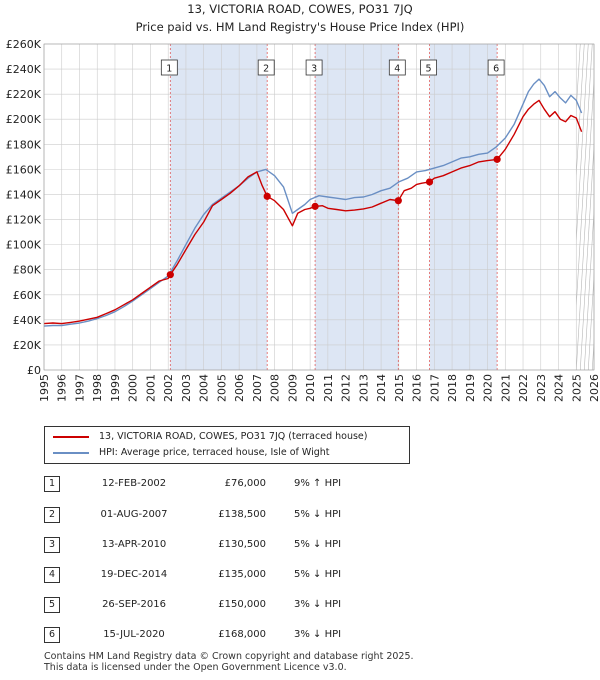 The width and height of the screenshot is (600, 680). Describe the element at coordinates (97, 388) in the screenshot. I see `x-tick-label: 1998` at that location.